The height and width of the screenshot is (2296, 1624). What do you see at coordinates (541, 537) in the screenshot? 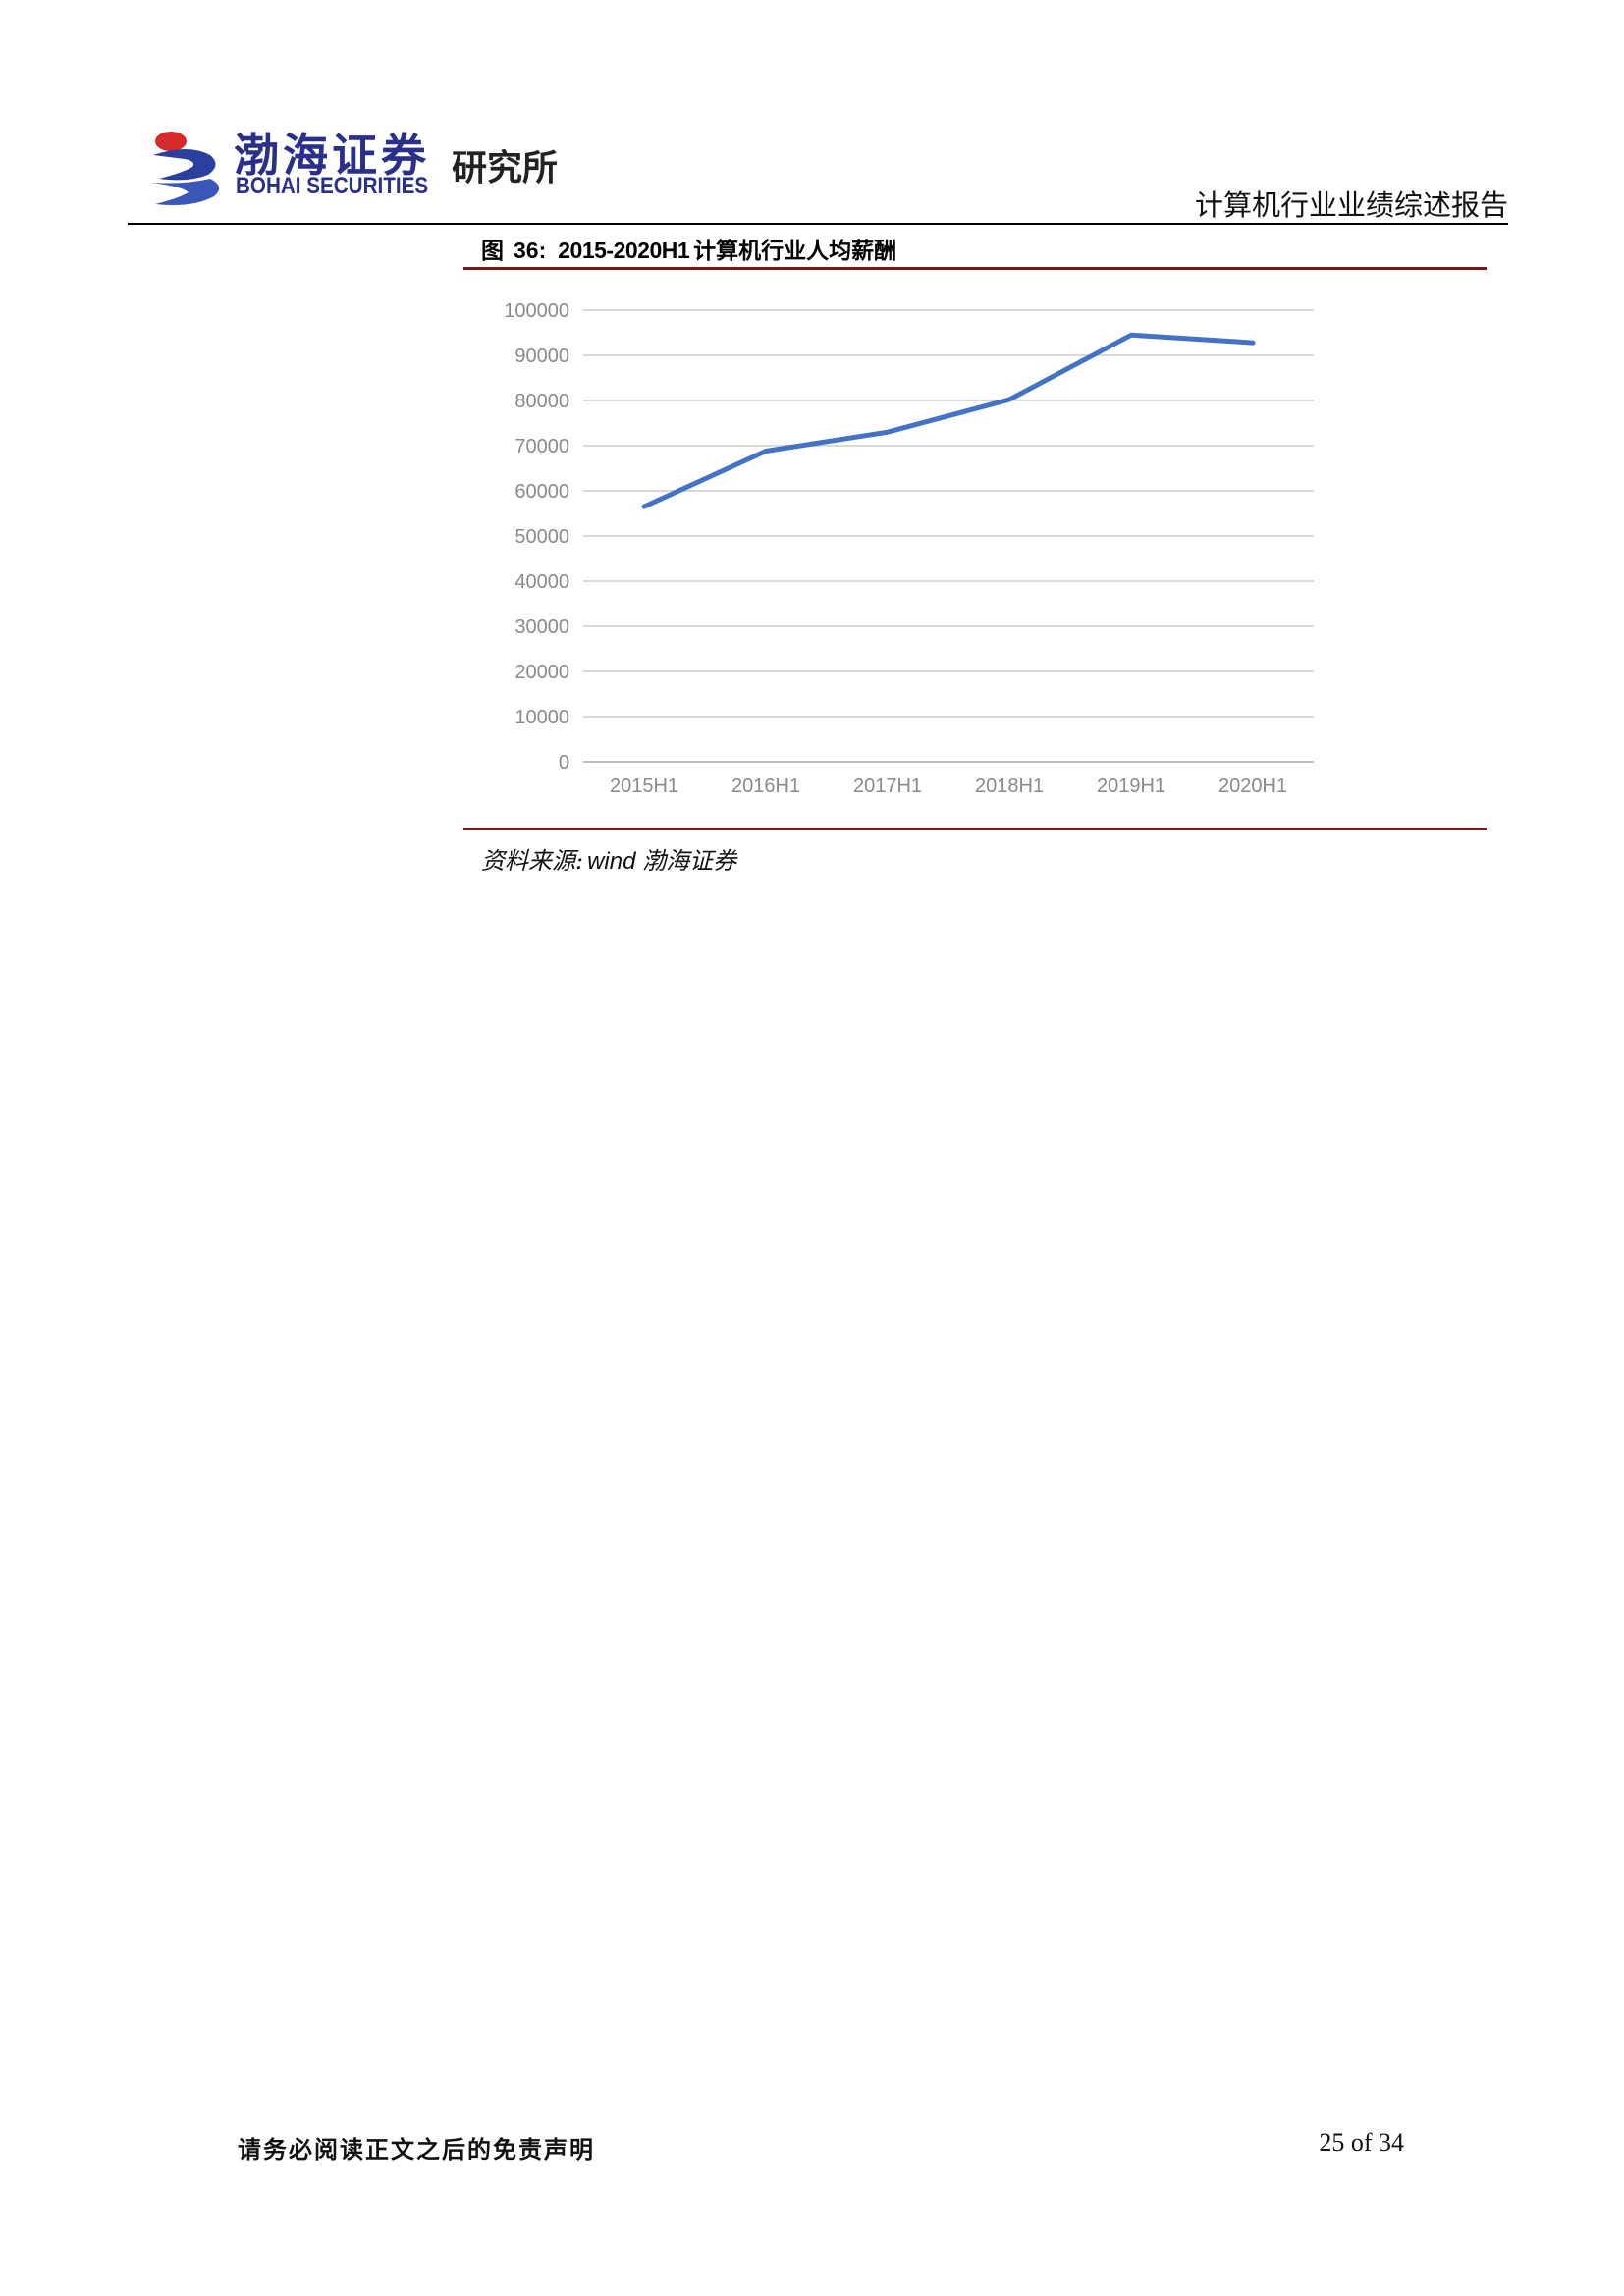
I see `y-tick-label: 50000` at bounding box center [541, 537].